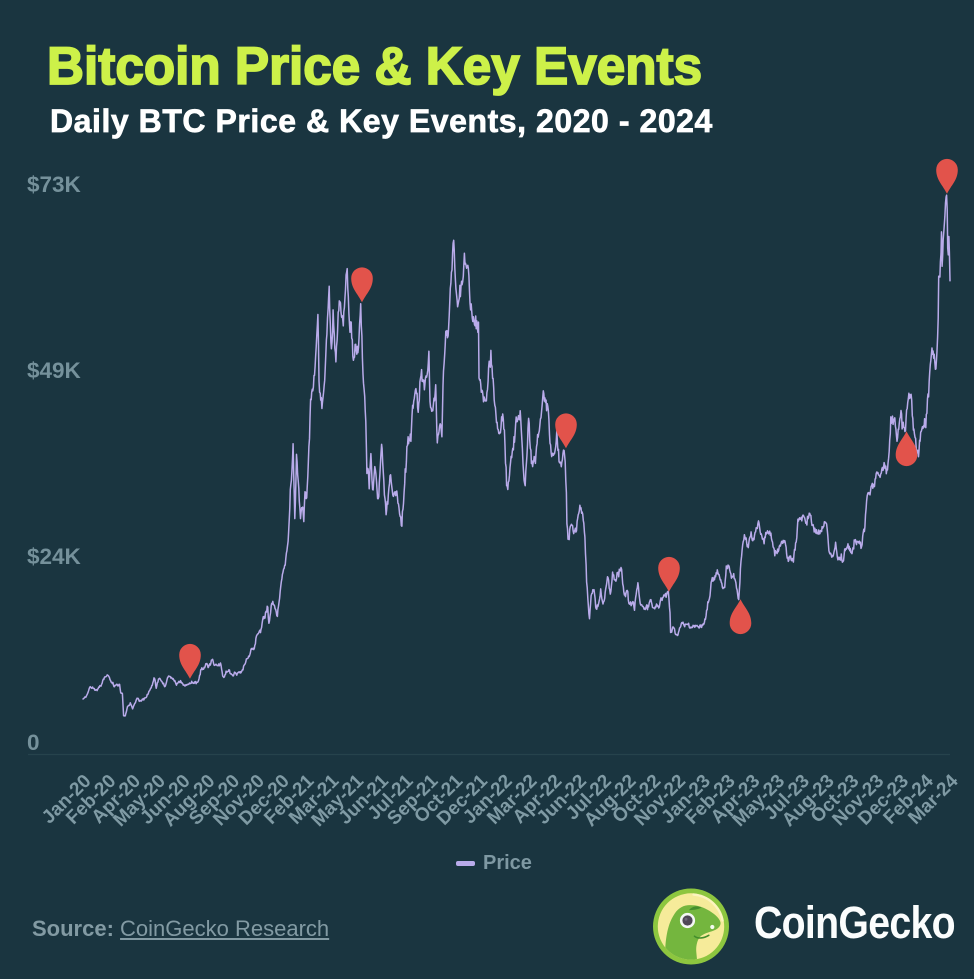 The height and width of the screenshot is (979, 974). I want to click on svg-text: $24K, so click(54, 556).